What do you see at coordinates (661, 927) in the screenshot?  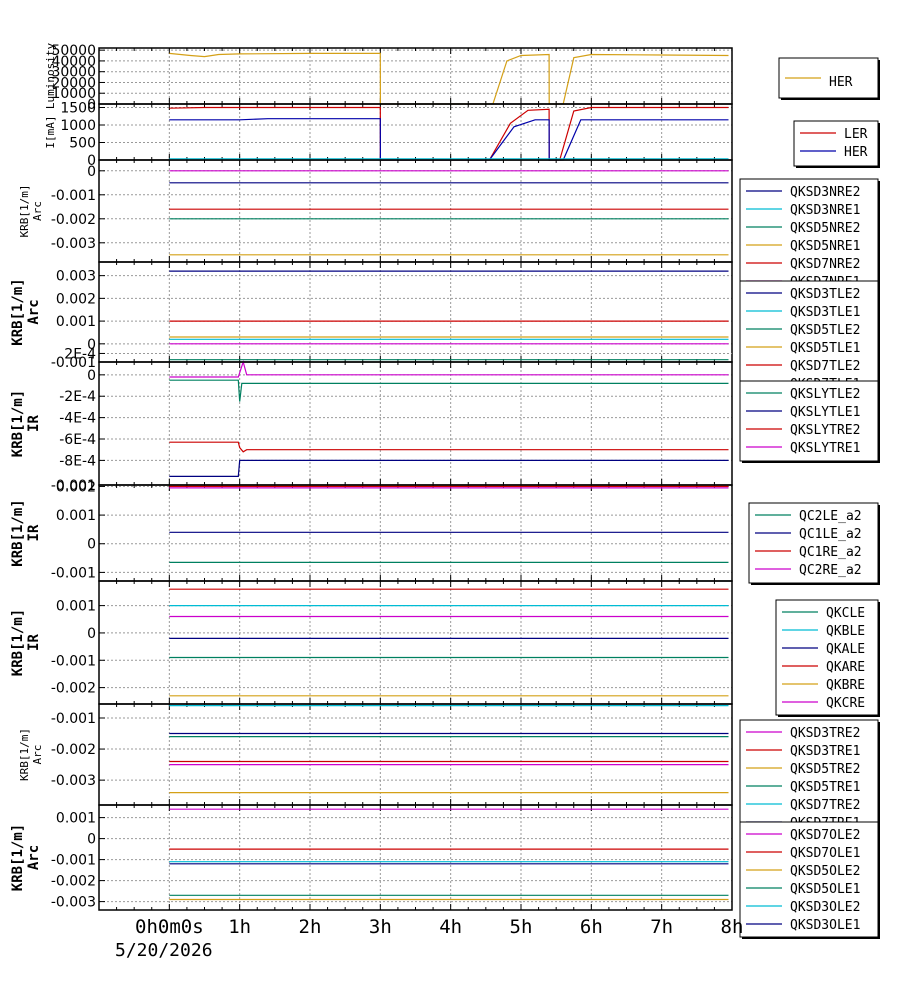 I see `x-tick-label: 7h` at bounding box center [661, 927].